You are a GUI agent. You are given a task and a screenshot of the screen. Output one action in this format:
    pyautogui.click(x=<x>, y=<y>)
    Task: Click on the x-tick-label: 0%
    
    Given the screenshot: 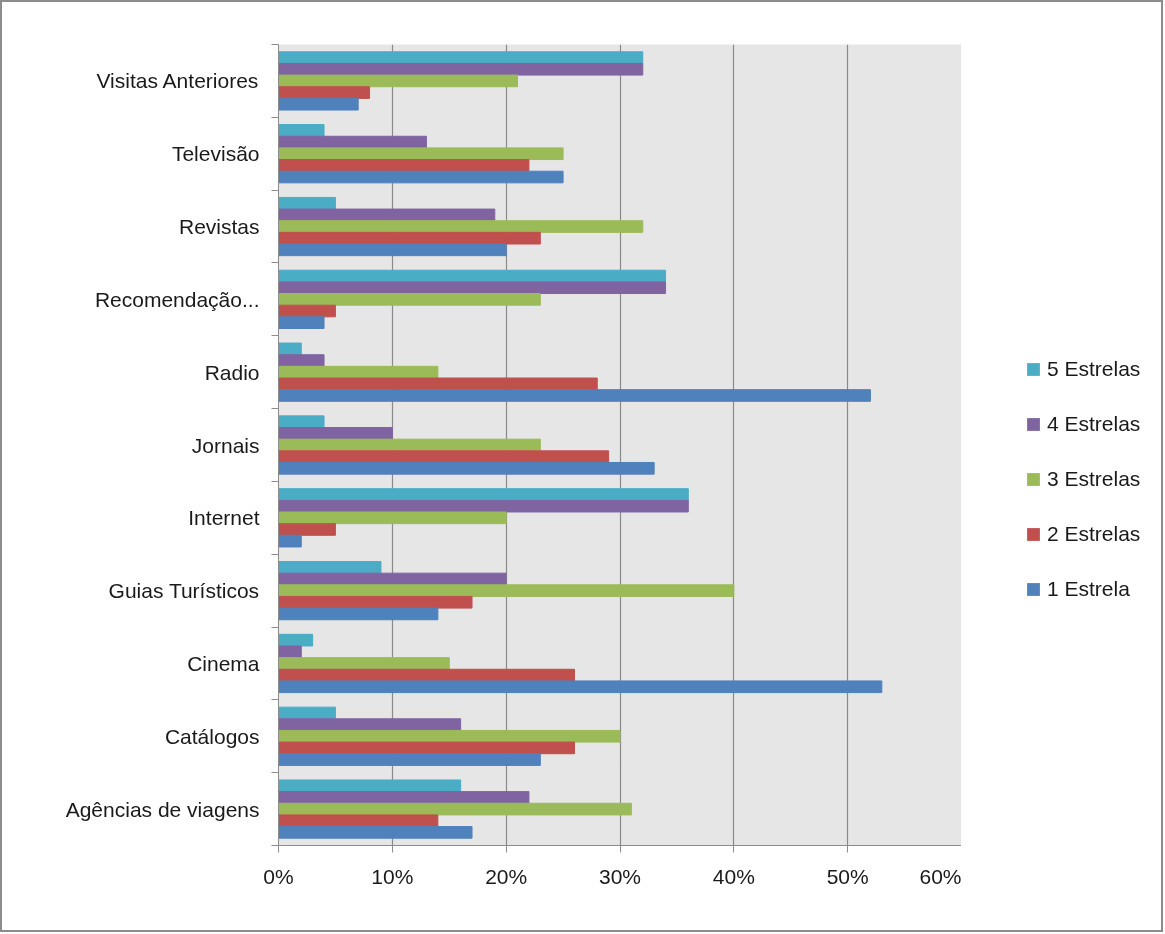 What is the action you would take?
    pyautogui.click(x=278, y=876)
    